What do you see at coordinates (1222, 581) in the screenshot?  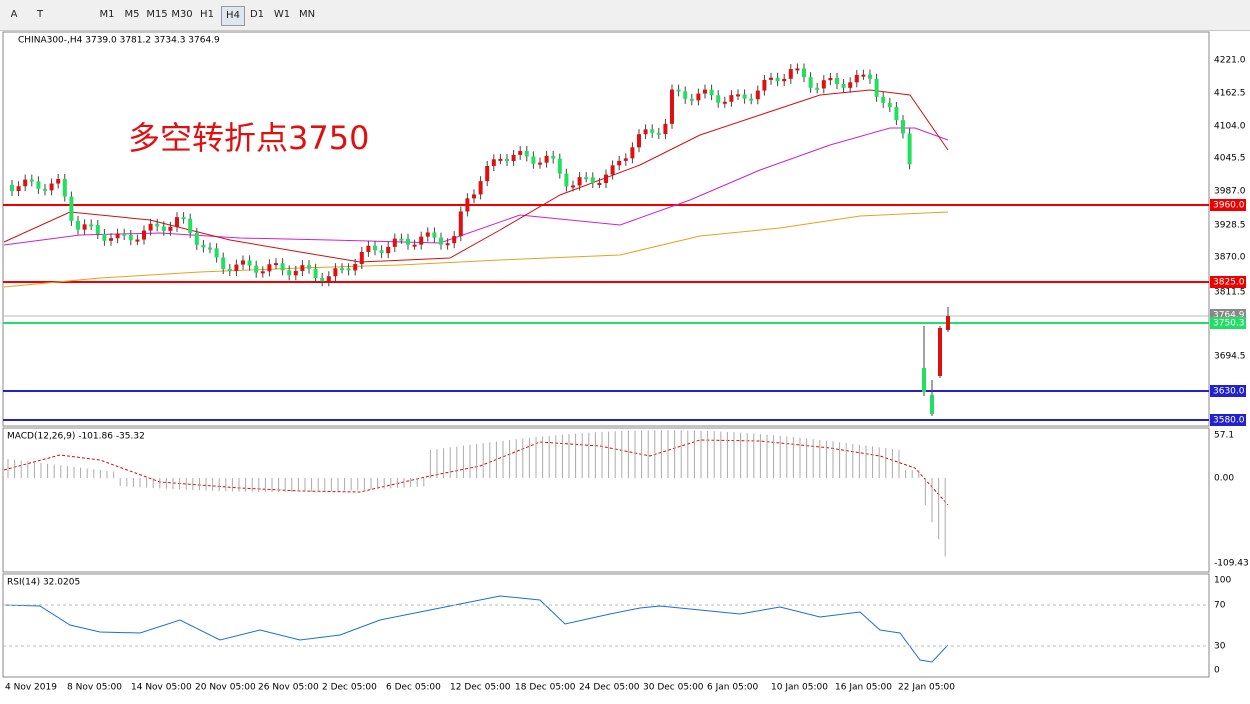 I see `rsi-tick: 100` at bounding box center [1222, 581].